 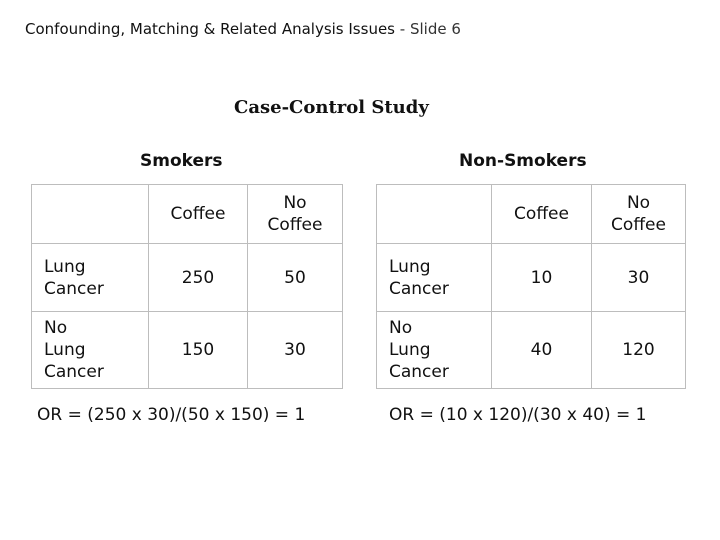 What do you see at coordinates (430, 29) in the screenshot?
I see `slide-number: - Slide 6` at bounding box center [430, 29].